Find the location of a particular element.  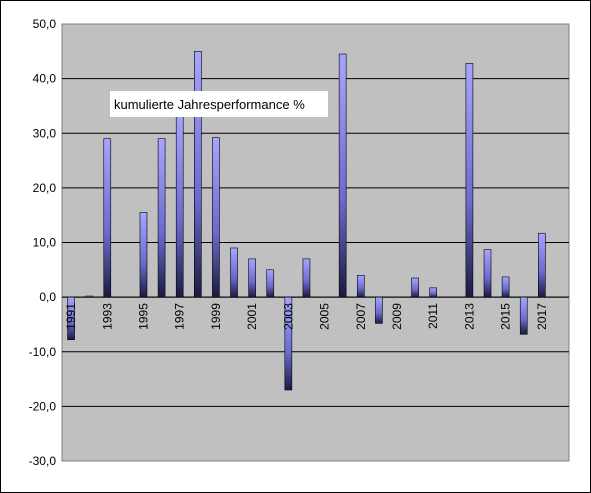

chart-title-text: kumulierte Jahresperformance % is located at coordinates (209, 104).